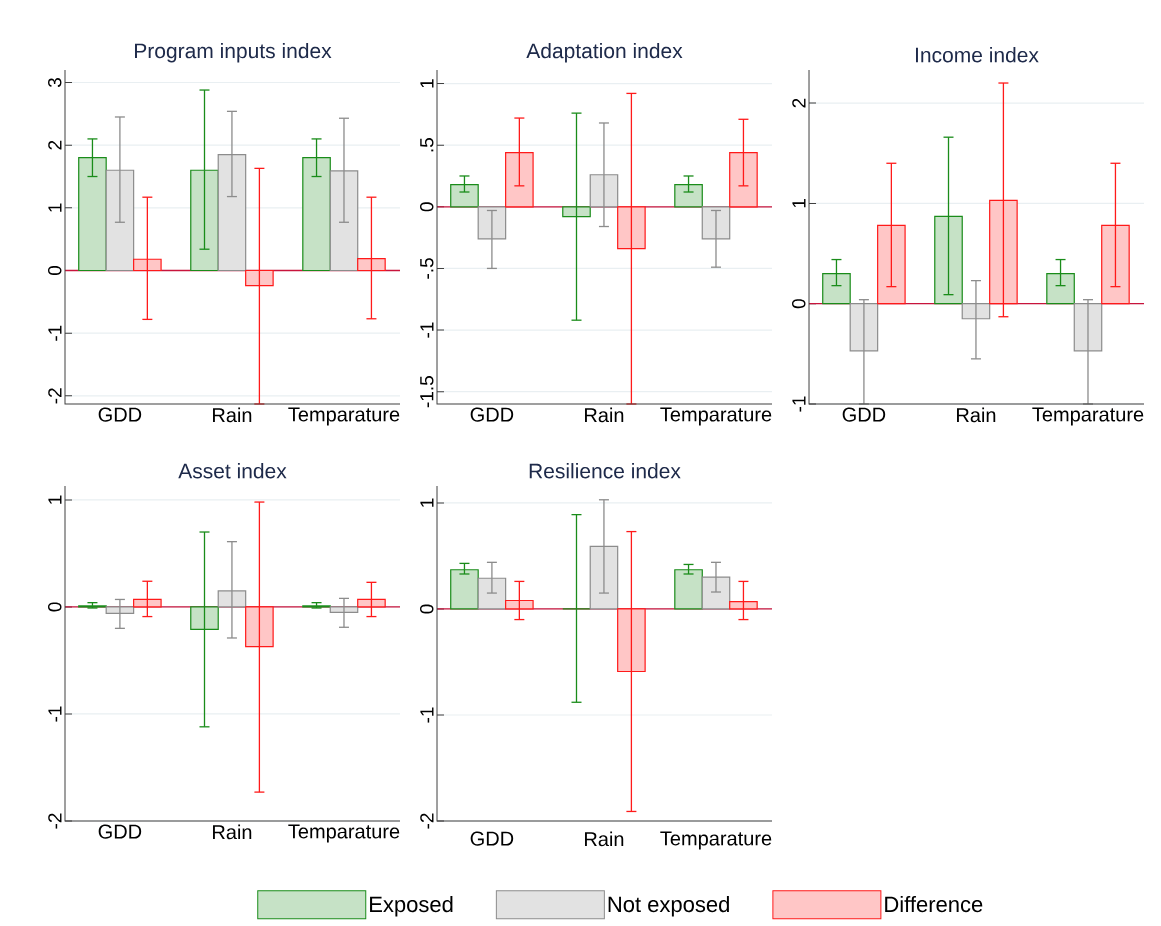  Describe the element at coordinates (411, 906) in the screenshot. I see `legend-label: Exposed` at that location.